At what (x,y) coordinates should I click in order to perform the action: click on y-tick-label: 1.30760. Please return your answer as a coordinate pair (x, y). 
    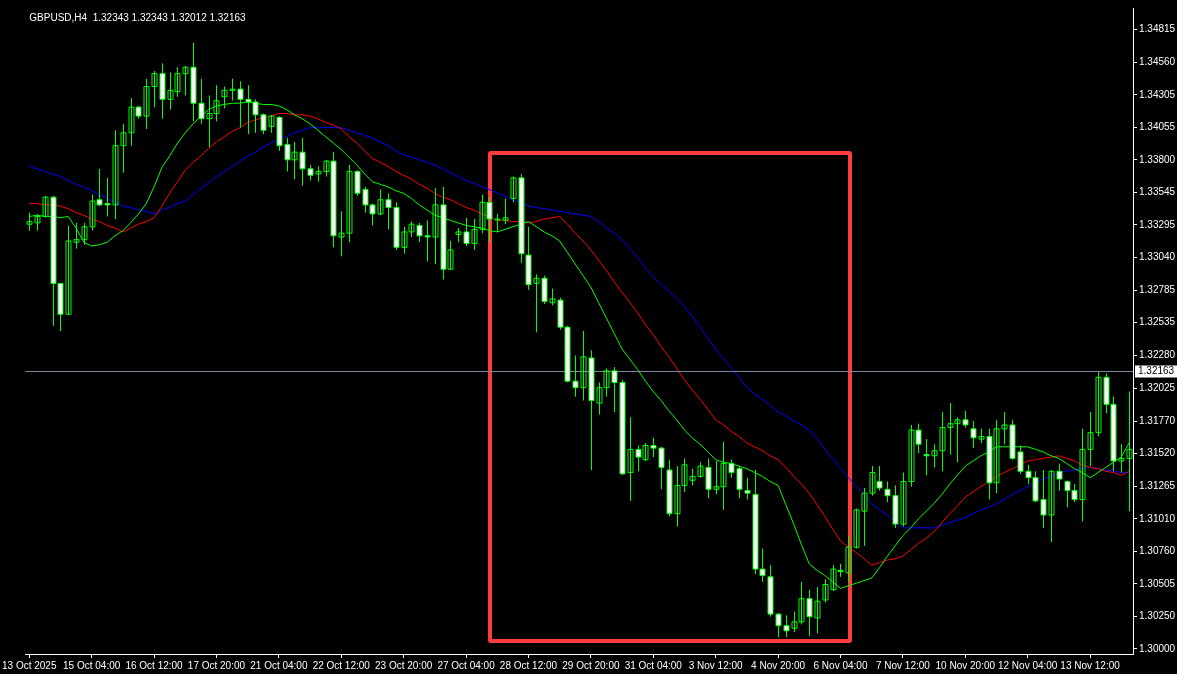
    Looking at the image, I should click on (1157, 550).